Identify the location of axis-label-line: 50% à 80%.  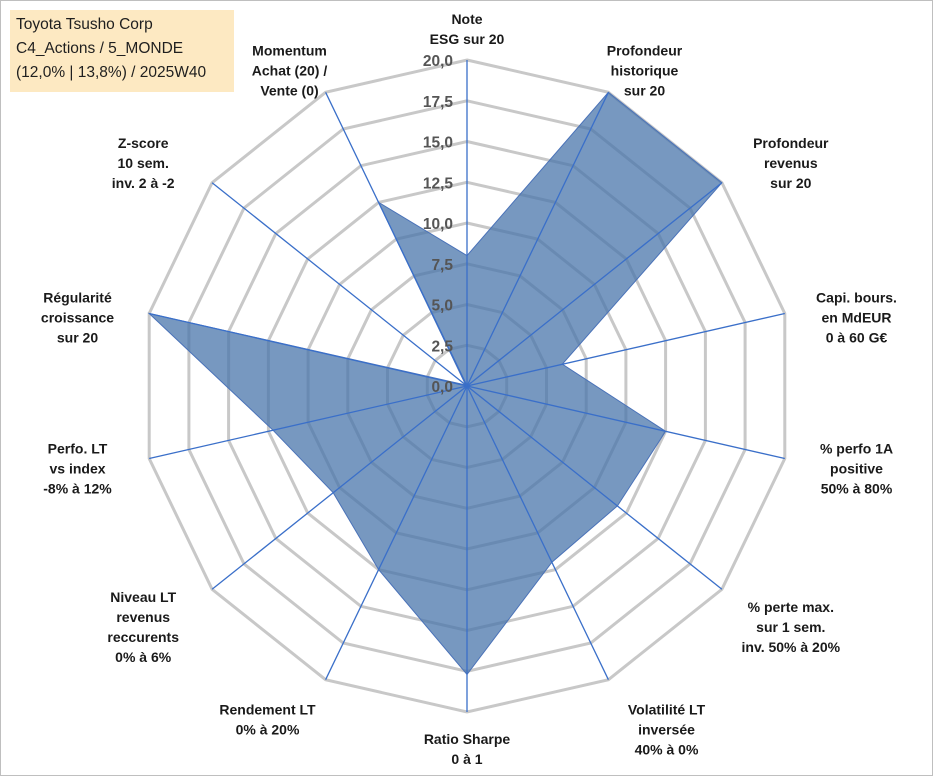
(857, 489).